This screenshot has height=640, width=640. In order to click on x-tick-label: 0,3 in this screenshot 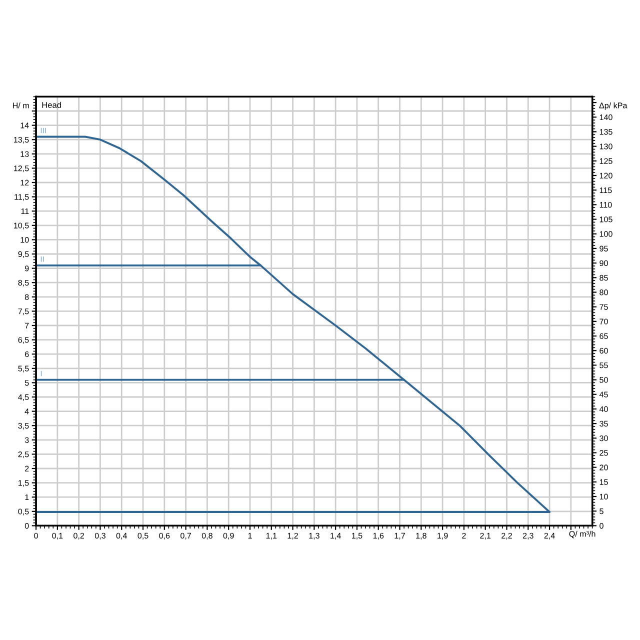, I will do `click(100, 536)`.